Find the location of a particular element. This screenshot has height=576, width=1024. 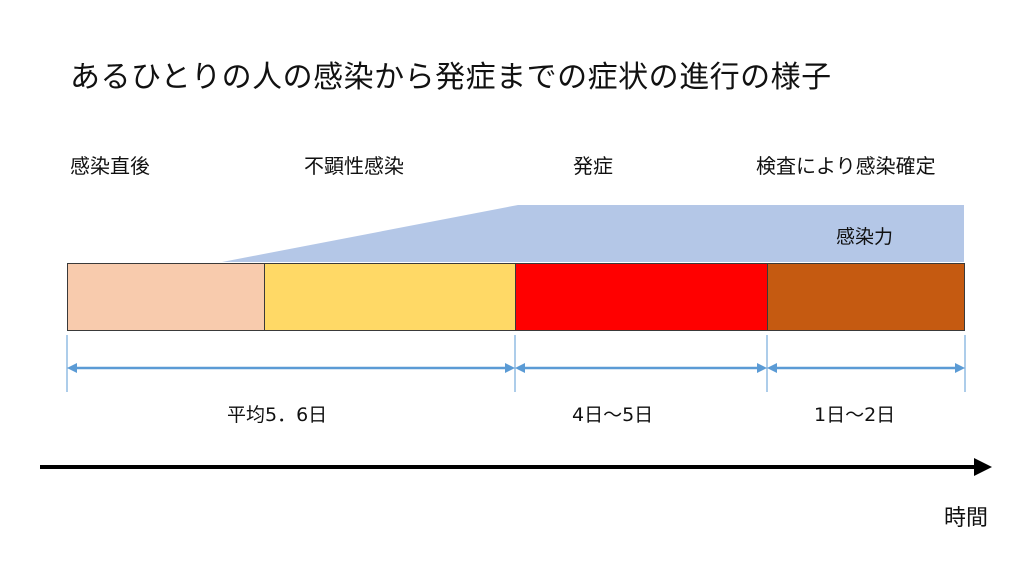

duration-label-incubation: 平均5．6日 is located at coordinates (277, 415).